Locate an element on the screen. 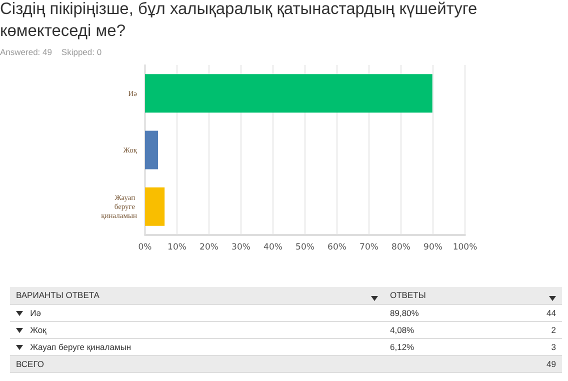 The width and height of the screenshot is (568, 381). text: 4,08% is located at coordinates (402, 329).